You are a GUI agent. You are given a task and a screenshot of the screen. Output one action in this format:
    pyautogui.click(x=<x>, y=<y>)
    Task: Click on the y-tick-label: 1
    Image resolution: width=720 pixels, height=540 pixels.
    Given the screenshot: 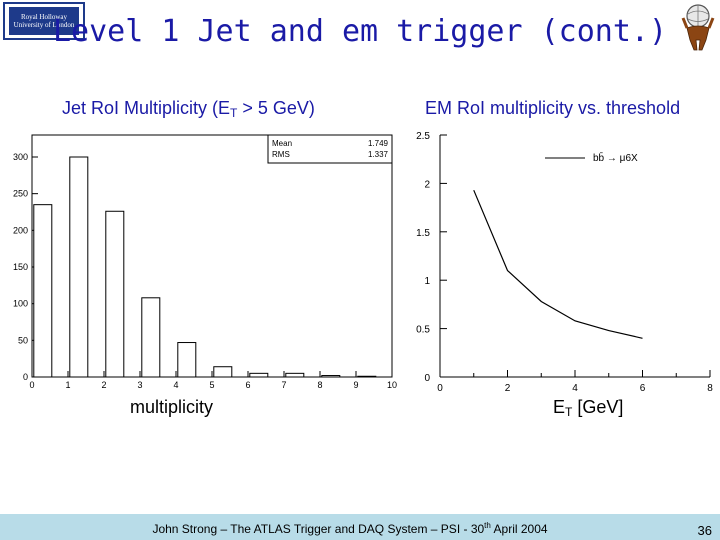 What is the action you would take?
    pyautogui.click(x=427, y=281)
    